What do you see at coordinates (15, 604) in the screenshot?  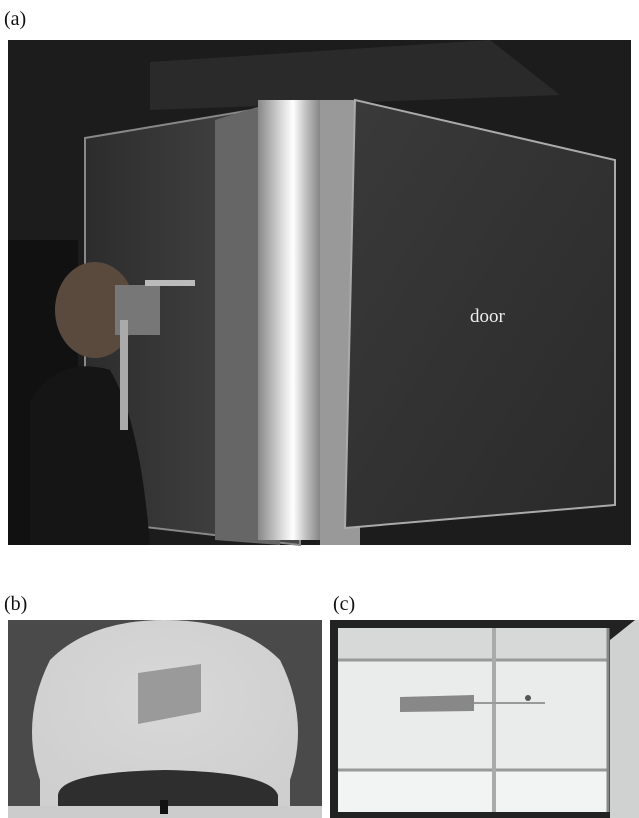 I see `panel-label: (b)` at bounding box center [15, 604].